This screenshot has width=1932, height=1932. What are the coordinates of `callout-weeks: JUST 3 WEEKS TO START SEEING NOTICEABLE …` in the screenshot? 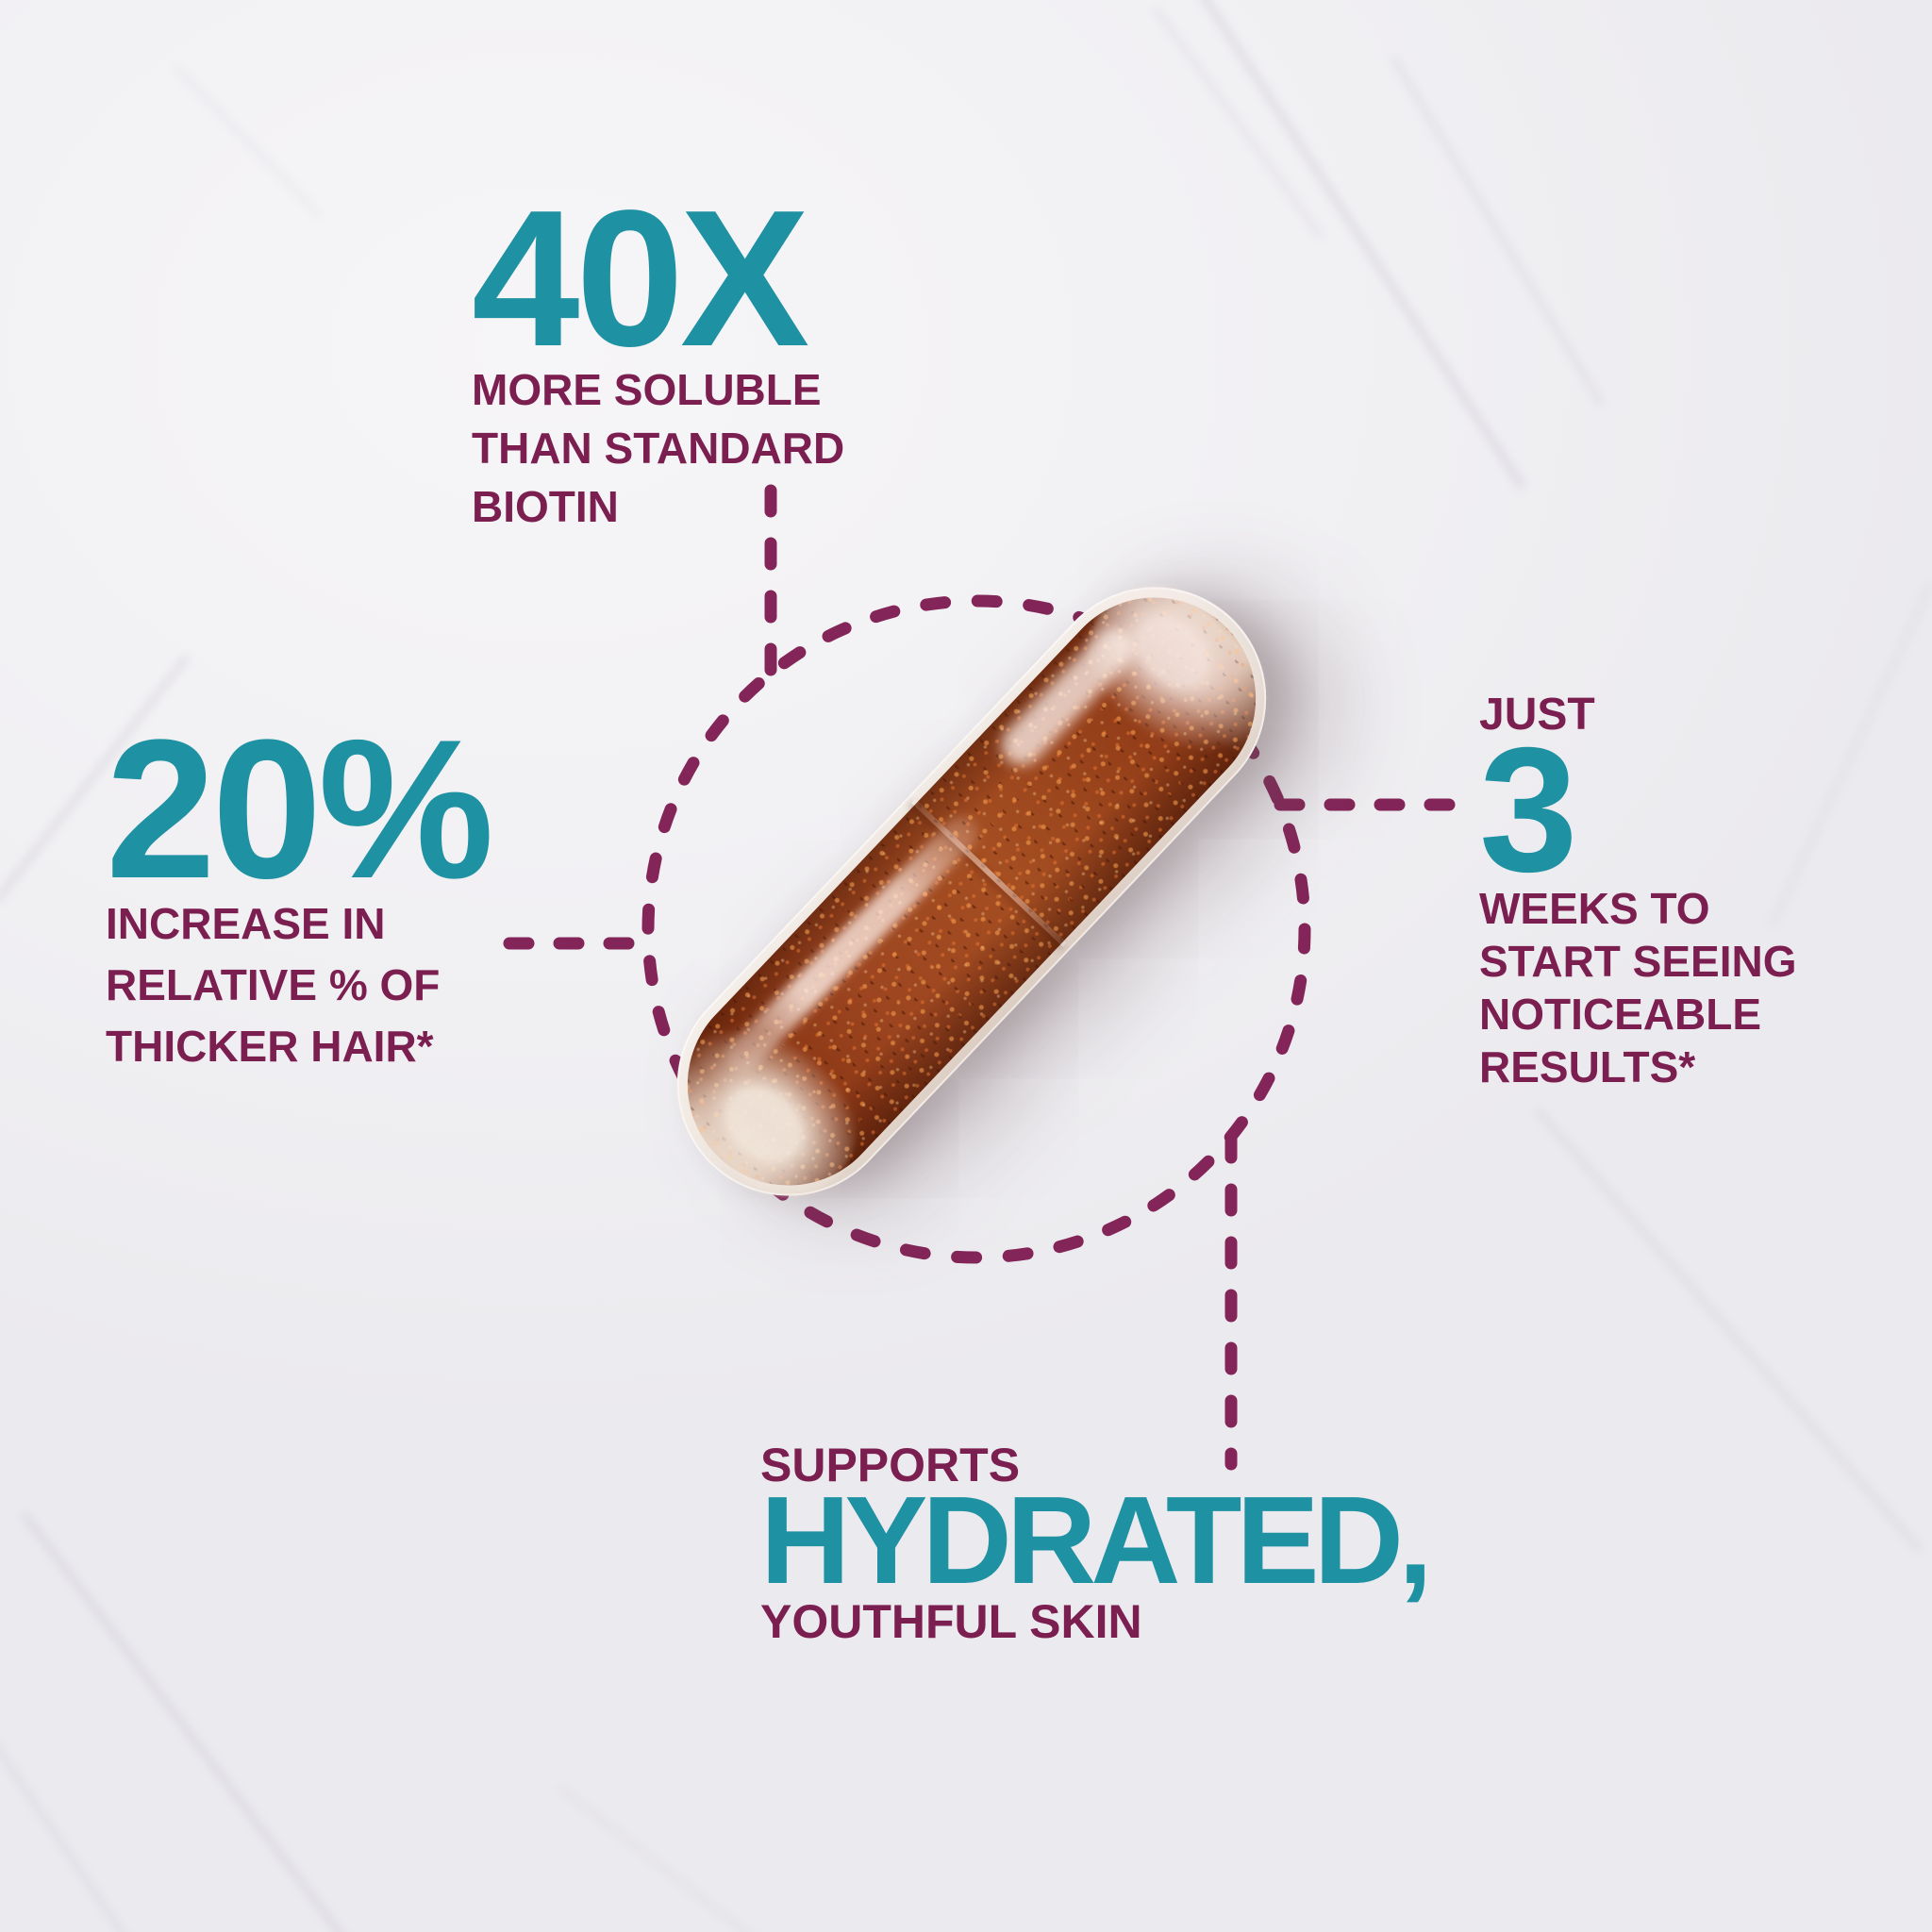 It's located at (1638, 892).